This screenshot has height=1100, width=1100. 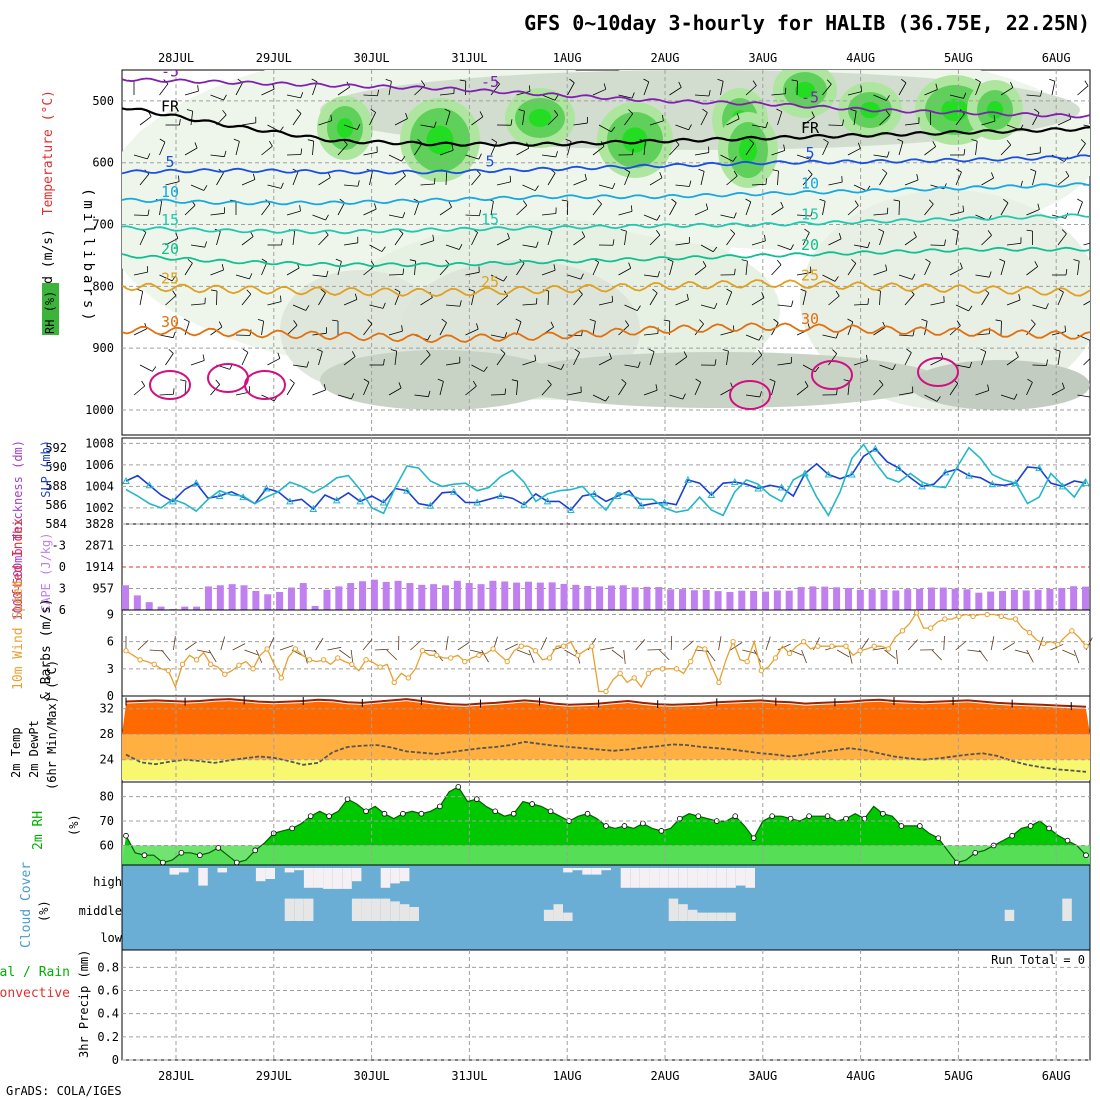 What do you see at coordinates (108, 1013) in the screenshot?
I see `precip-y-ticks: 0 0.2 0.4 0.6 0.8` at bounding box center [108, 1013].